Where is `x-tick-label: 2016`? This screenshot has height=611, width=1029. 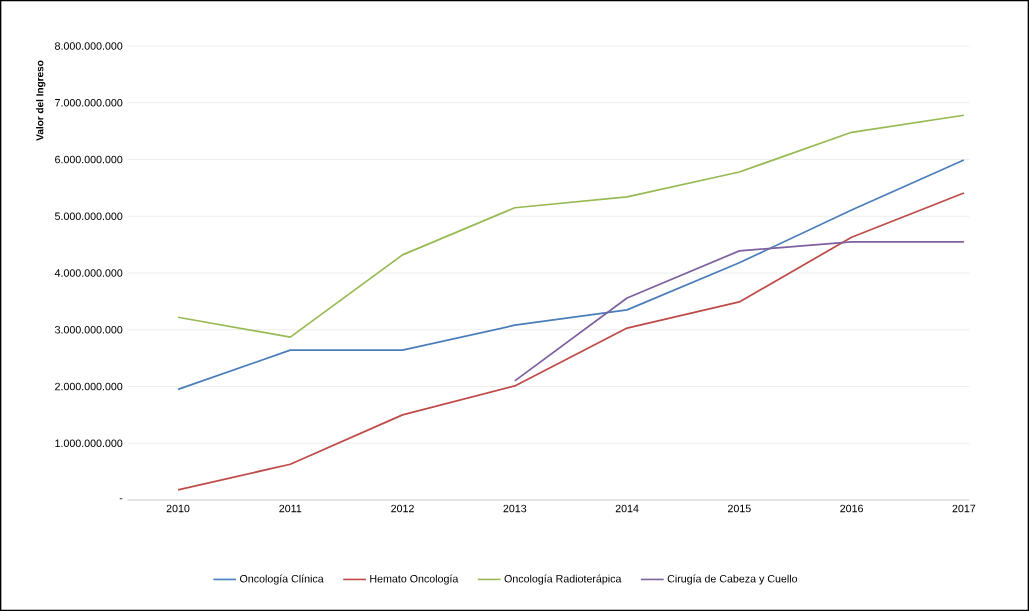
x-tick-label: 2016 is located at coordinates (851, 508).